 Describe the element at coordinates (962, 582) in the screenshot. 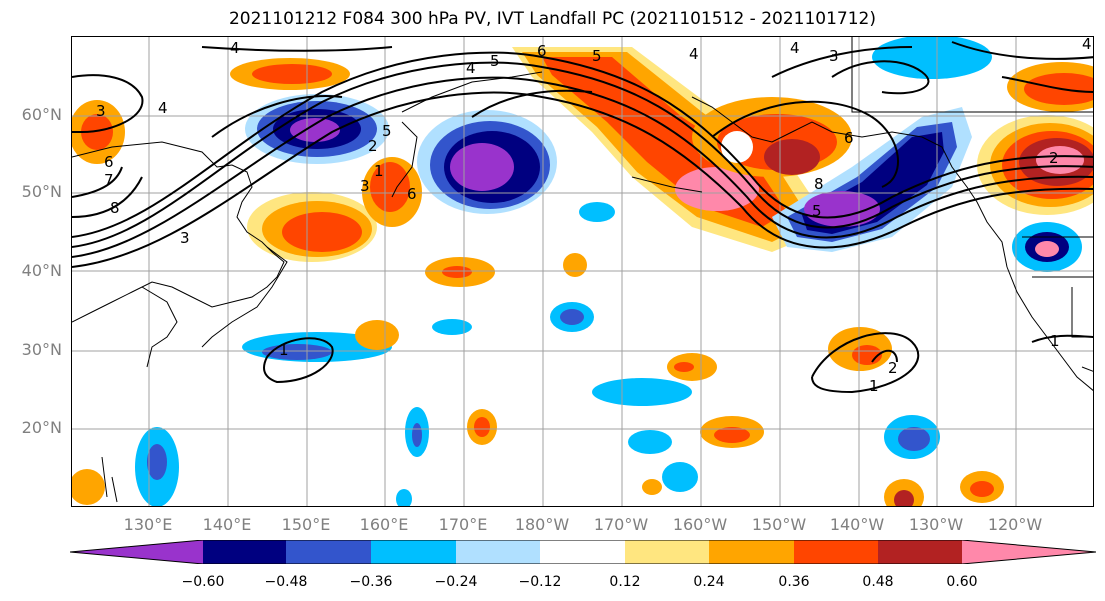

I see `colorbar-tick: 0.60` at that location.